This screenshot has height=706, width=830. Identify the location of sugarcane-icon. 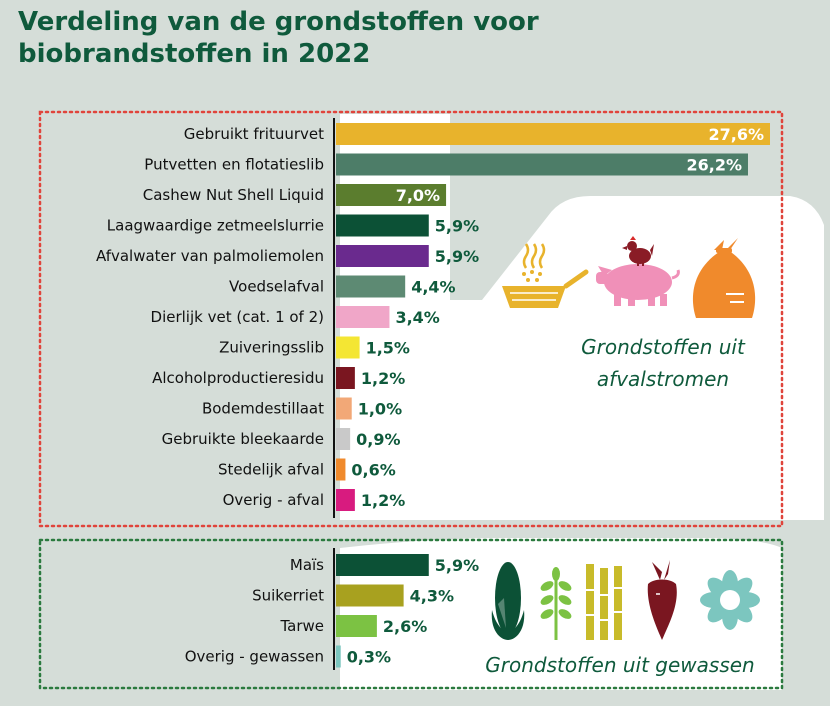
(604, 602).